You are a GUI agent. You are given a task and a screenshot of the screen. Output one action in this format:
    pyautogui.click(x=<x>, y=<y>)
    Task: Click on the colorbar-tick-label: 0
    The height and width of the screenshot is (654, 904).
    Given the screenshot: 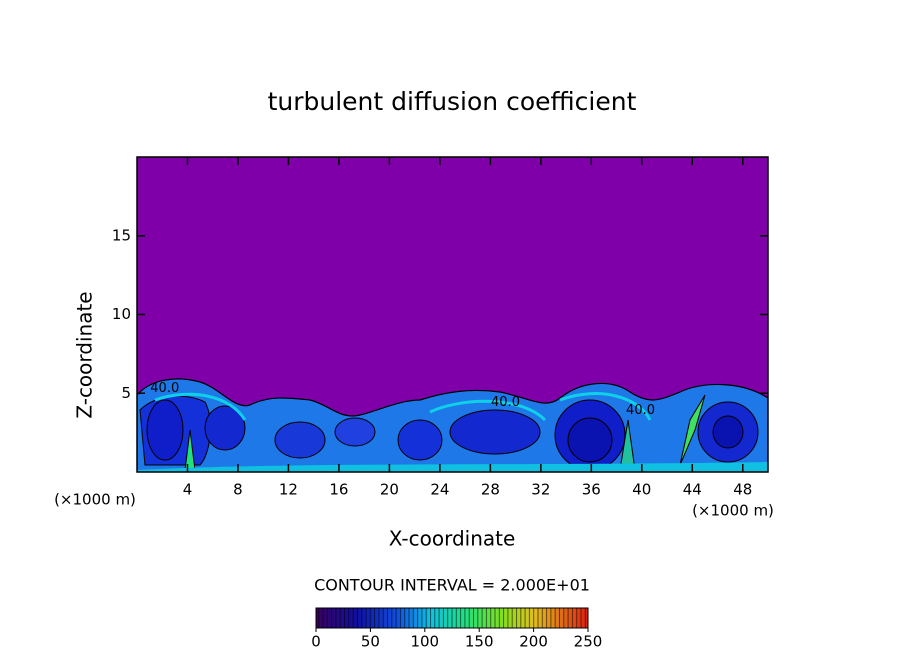 What is the action you would take?
    pyautogui.click(x=316, y=642)
    